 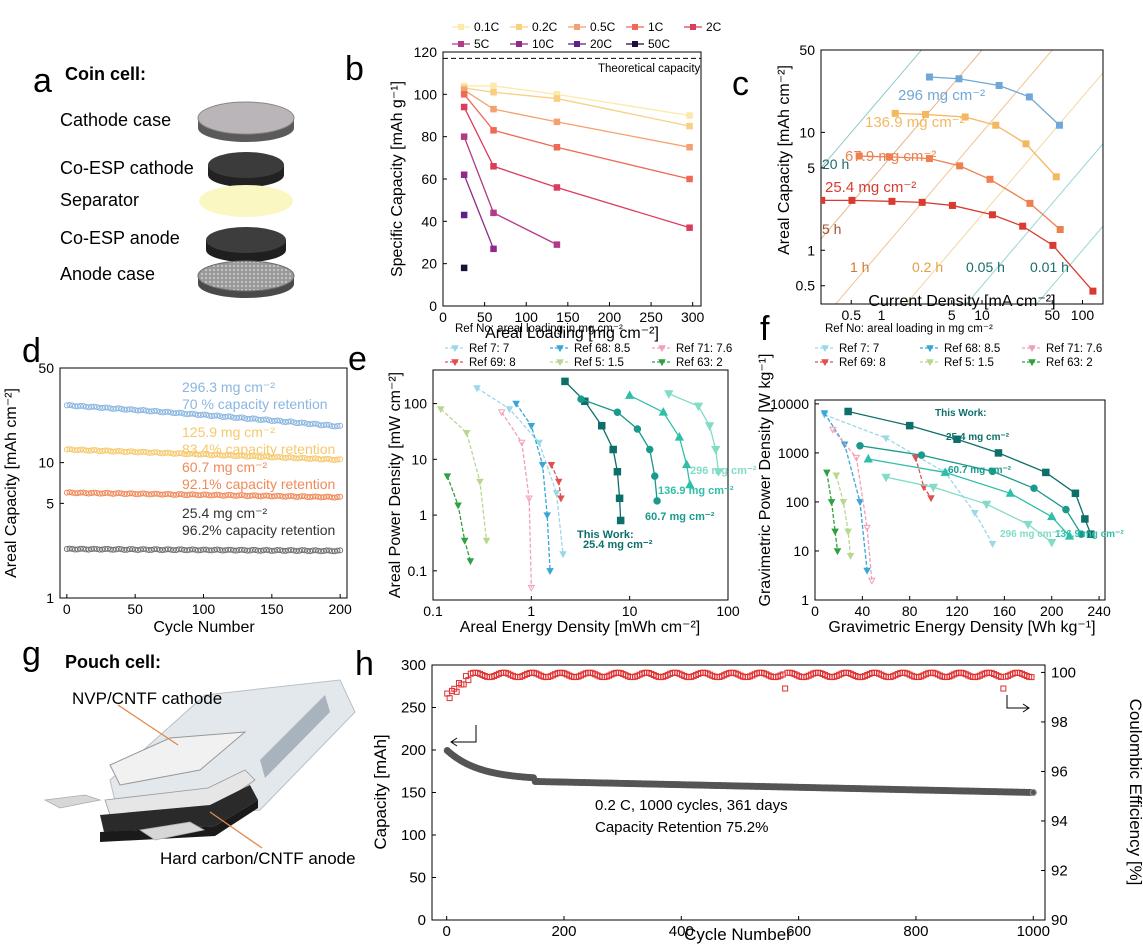 What do you see at coordinates (31, 654) in the screenshot?
I see `panel-letter-g: g` at bounding box center [31, 654].